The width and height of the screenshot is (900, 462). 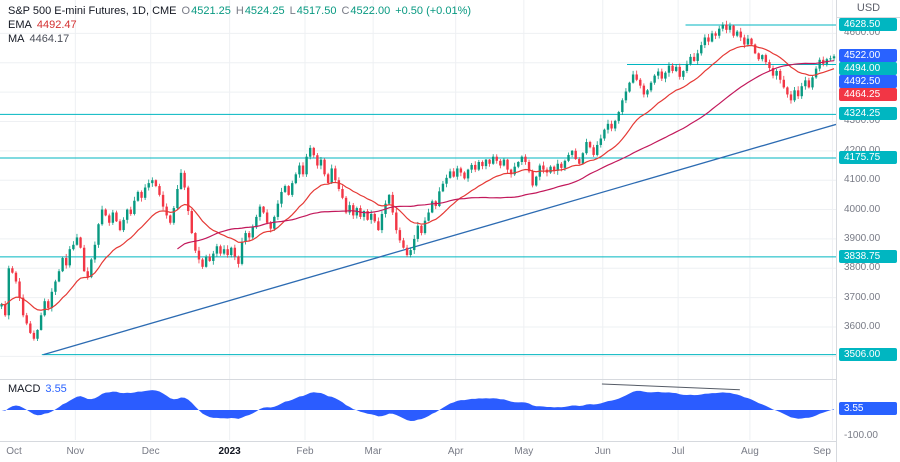 What do you see at coordinates (862, 209) in the screenshot?
I see `price-axis-label: 4000.00` at bounding box center [862, 209].